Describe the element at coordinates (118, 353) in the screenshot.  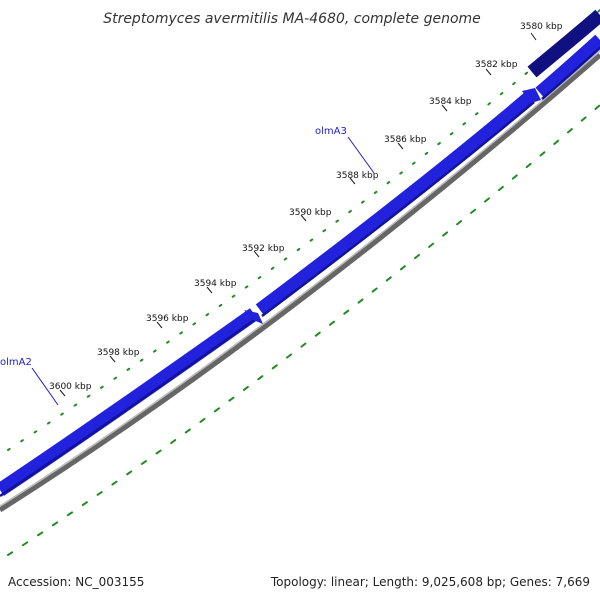
I see `tick-label: 3598 kbp` at that location.